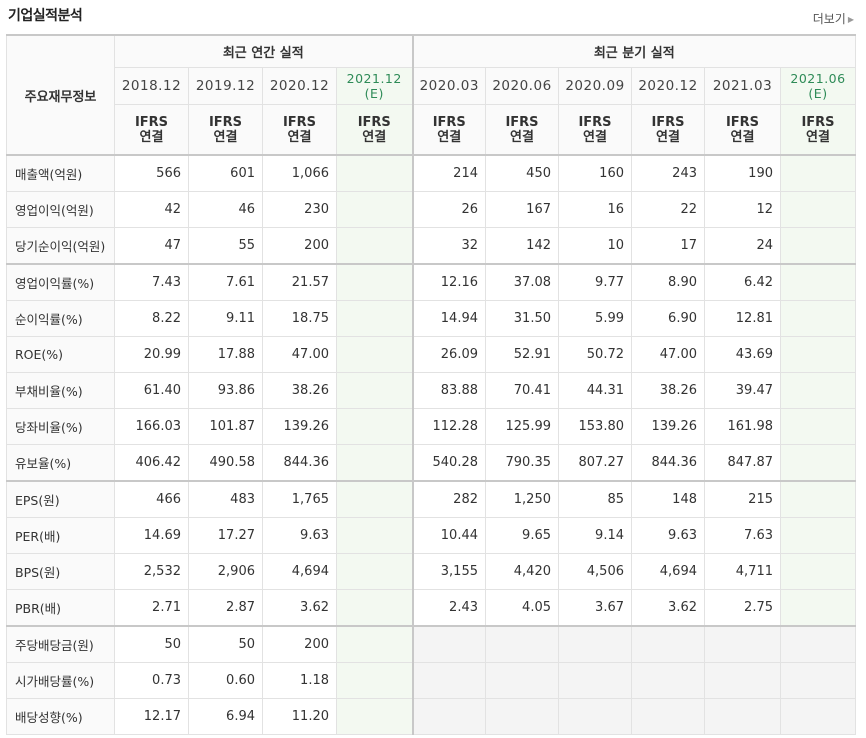 Image resolution: width=866 pixels, height=738 pixels. What do you see at coordinates (431, 716) in the screenshot?
I see `table-row: 배당성향(%) 12.17 6.94 11.20` at bounding box center [431, 716].